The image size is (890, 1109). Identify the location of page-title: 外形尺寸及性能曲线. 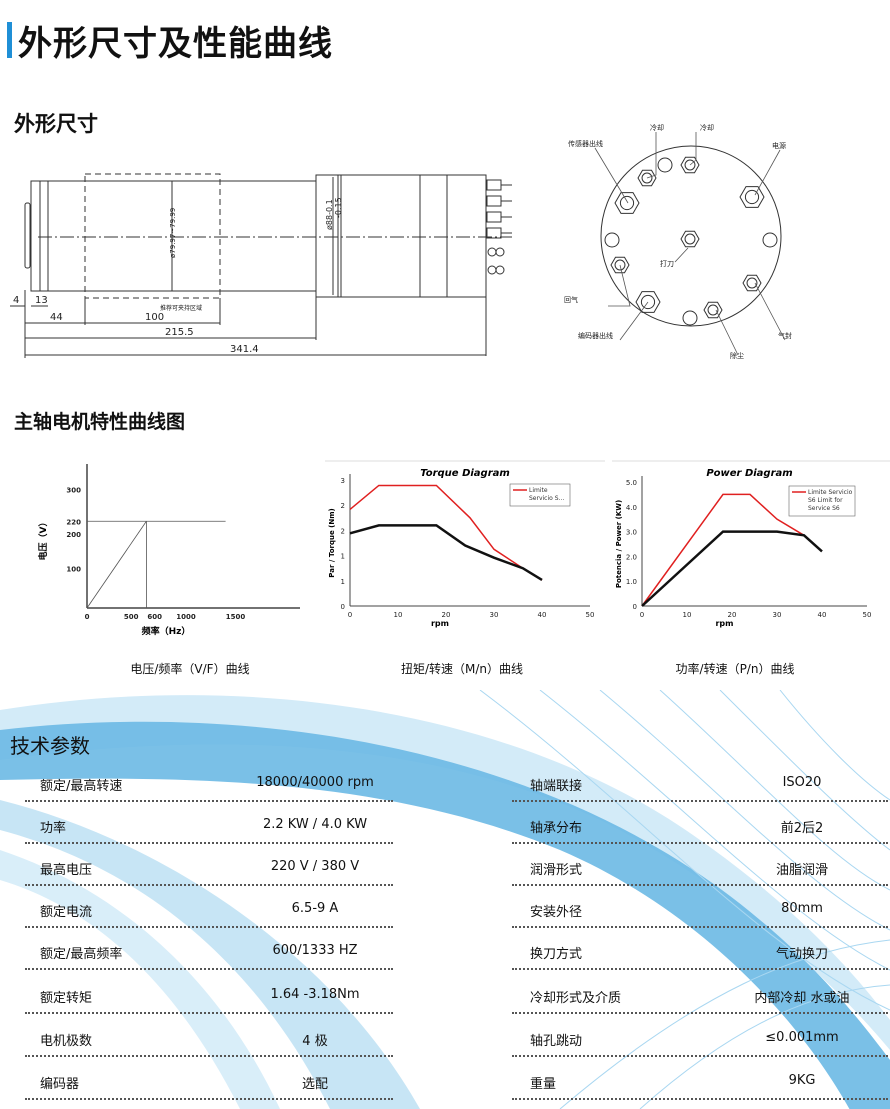
(175, 44).